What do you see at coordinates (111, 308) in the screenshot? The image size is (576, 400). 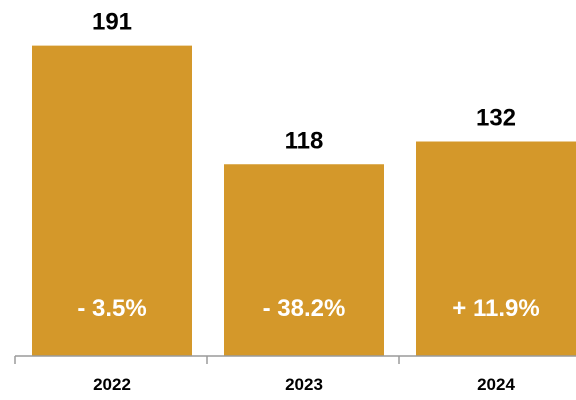 I see `change-label-2022: - 3.5%` at bounding box center [111, 308].